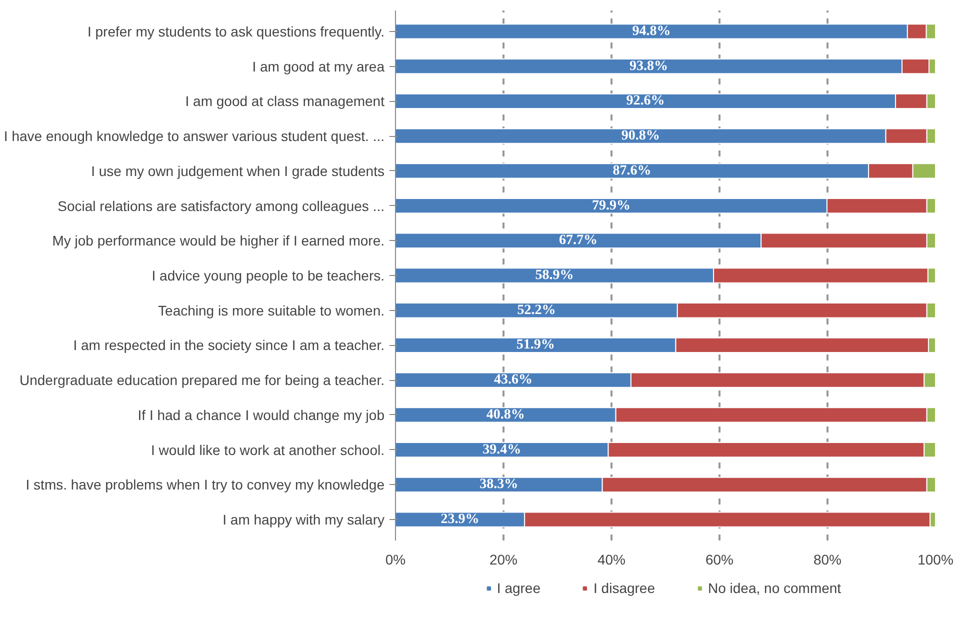  What do you see at coordinates (775, 588) in the screenshot?
I see `legend-label: No idea, no comment` at bounding box center [775, 588].